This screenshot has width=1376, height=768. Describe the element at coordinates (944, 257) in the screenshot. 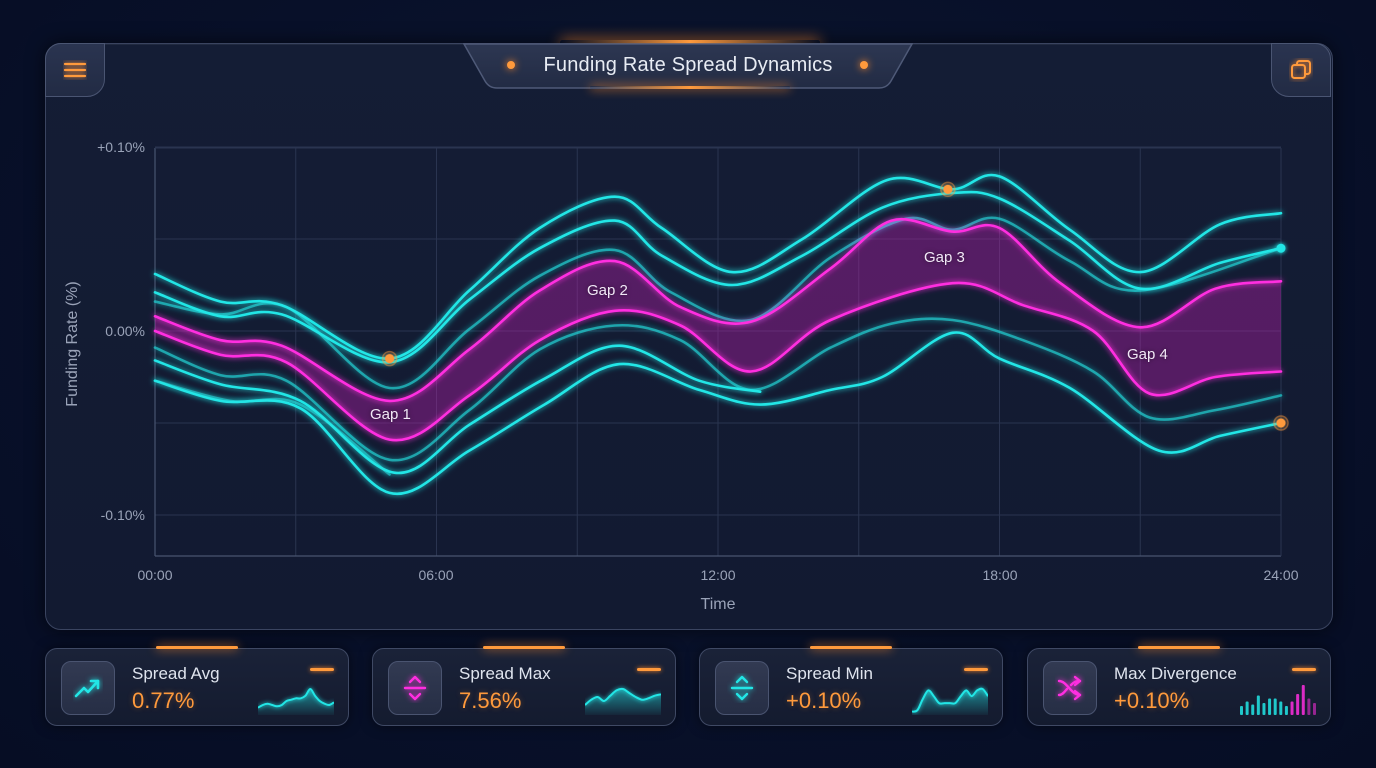

I see `gap-label-3: Gap 3` at that location.